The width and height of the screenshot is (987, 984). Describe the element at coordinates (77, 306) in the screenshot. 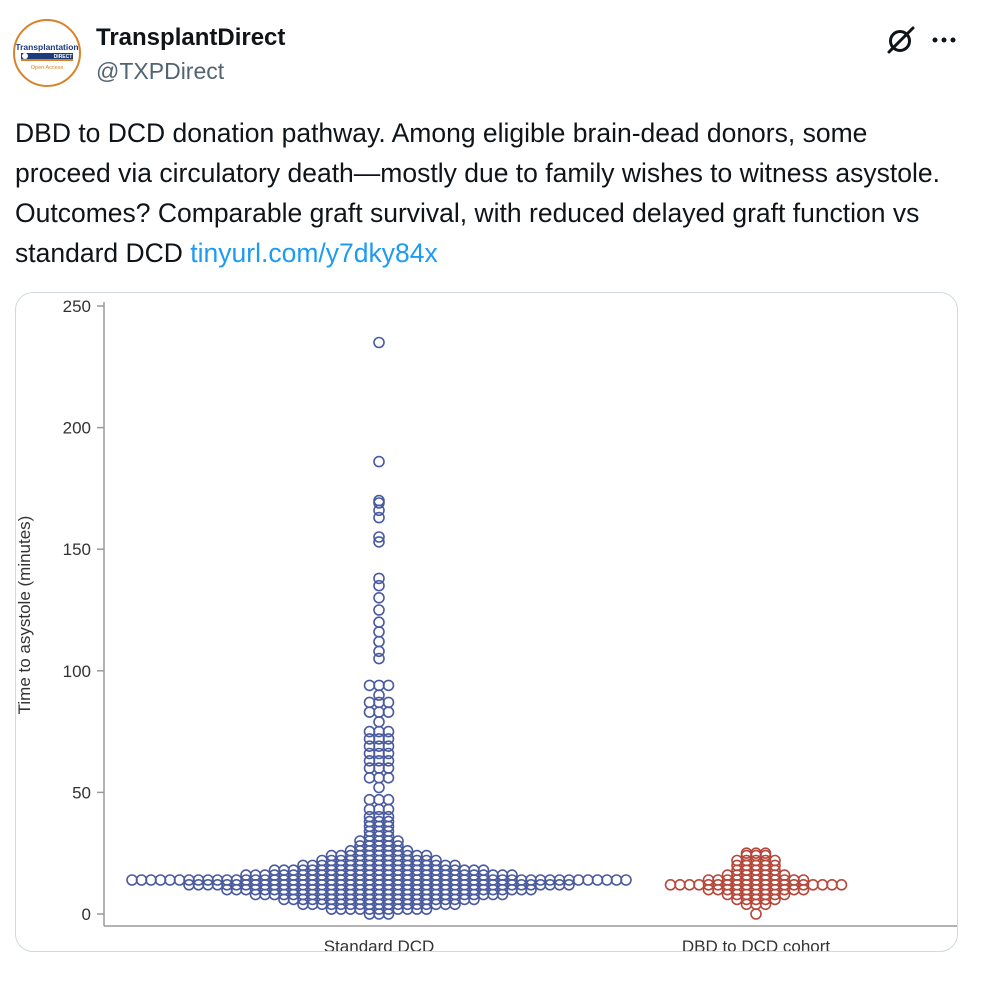

I see `y-tick-label-250: 250` at that location.